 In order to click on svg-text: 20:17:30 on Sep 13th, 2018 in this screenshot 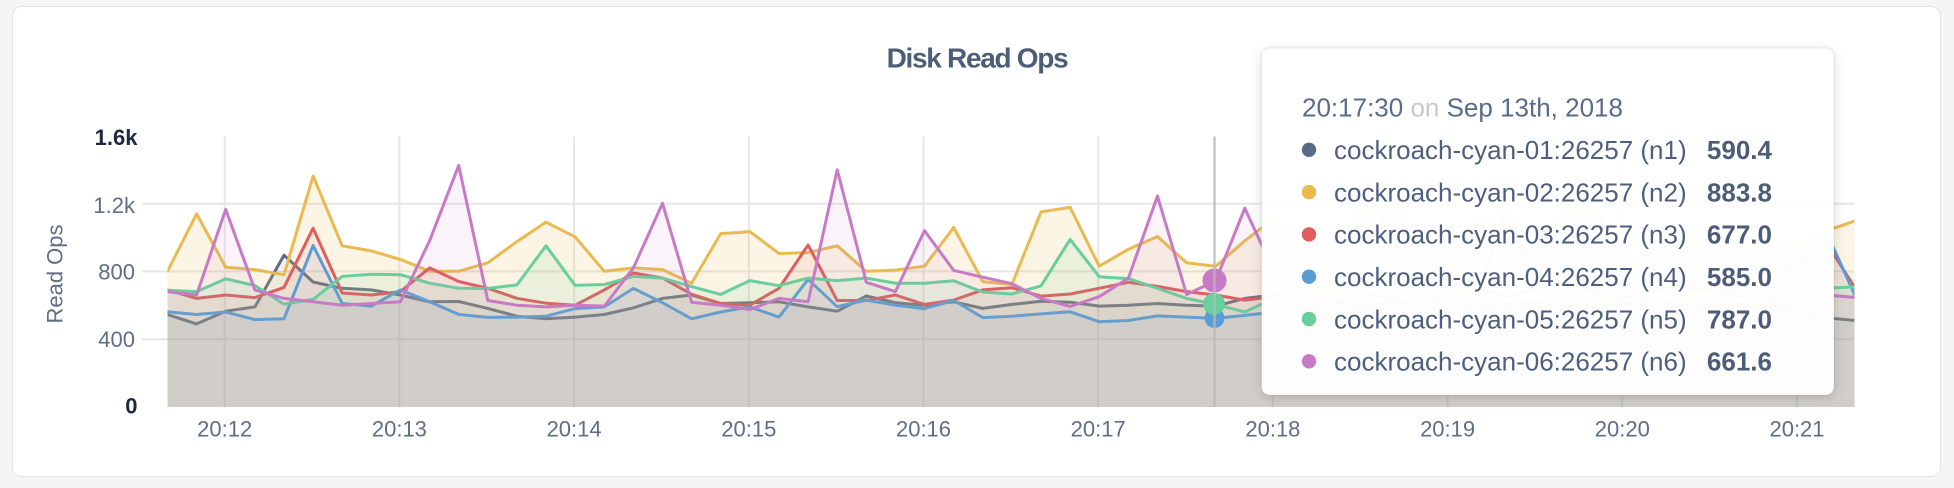, I will do `click(1462, 107)`.